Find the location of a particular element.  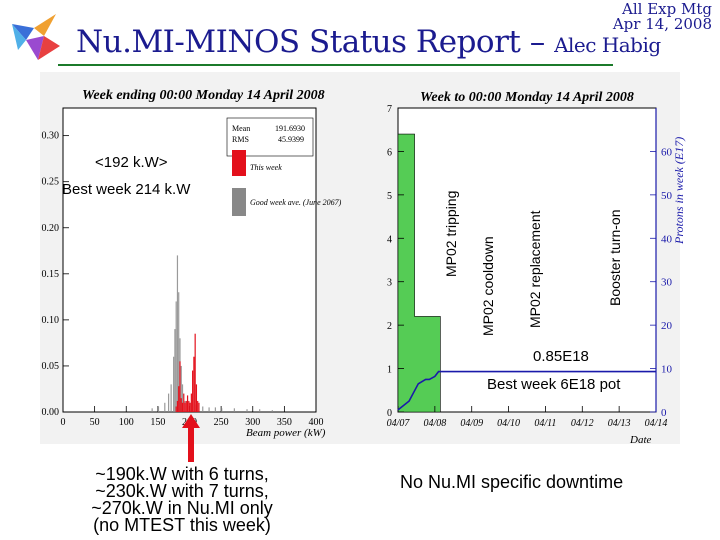

hist-best-annotation: Best week 214 k.W is located at coordinates (126, 189).